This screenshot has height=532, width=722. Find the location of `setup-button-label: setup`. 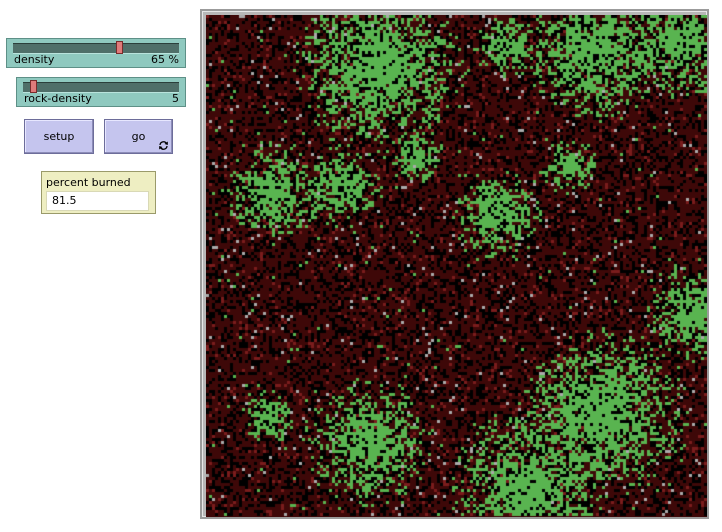

setup-button-label: setup is located at coordinates (59, 136).